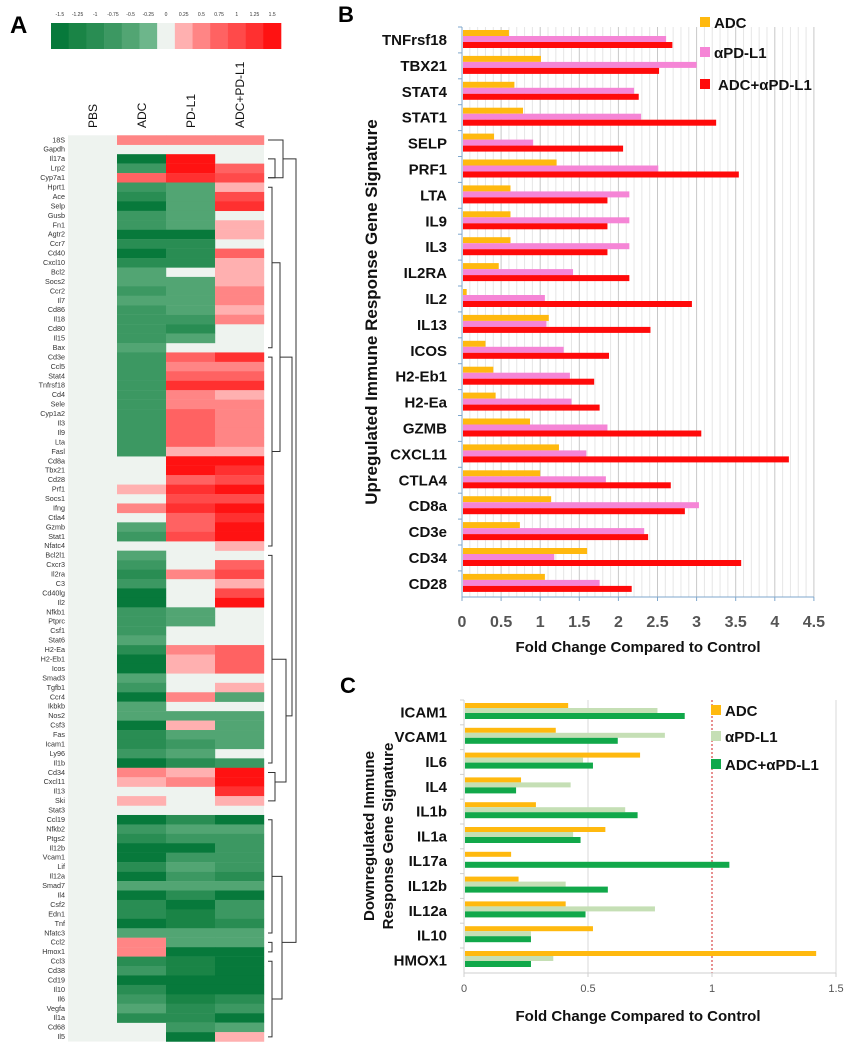  What do you see at coordinates (657, 622) in the screenshot?
I see `x-tick-label: 2.5` at bounding box center [657, 622].